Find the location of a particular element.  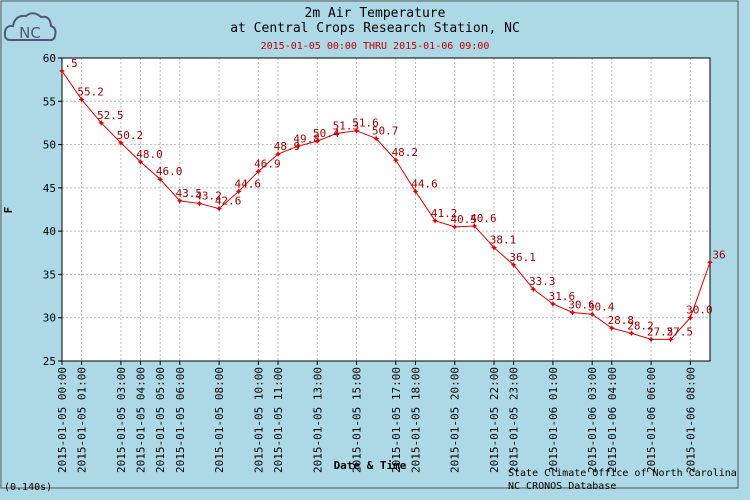

logo: NC is located at coordinates (30, 27).